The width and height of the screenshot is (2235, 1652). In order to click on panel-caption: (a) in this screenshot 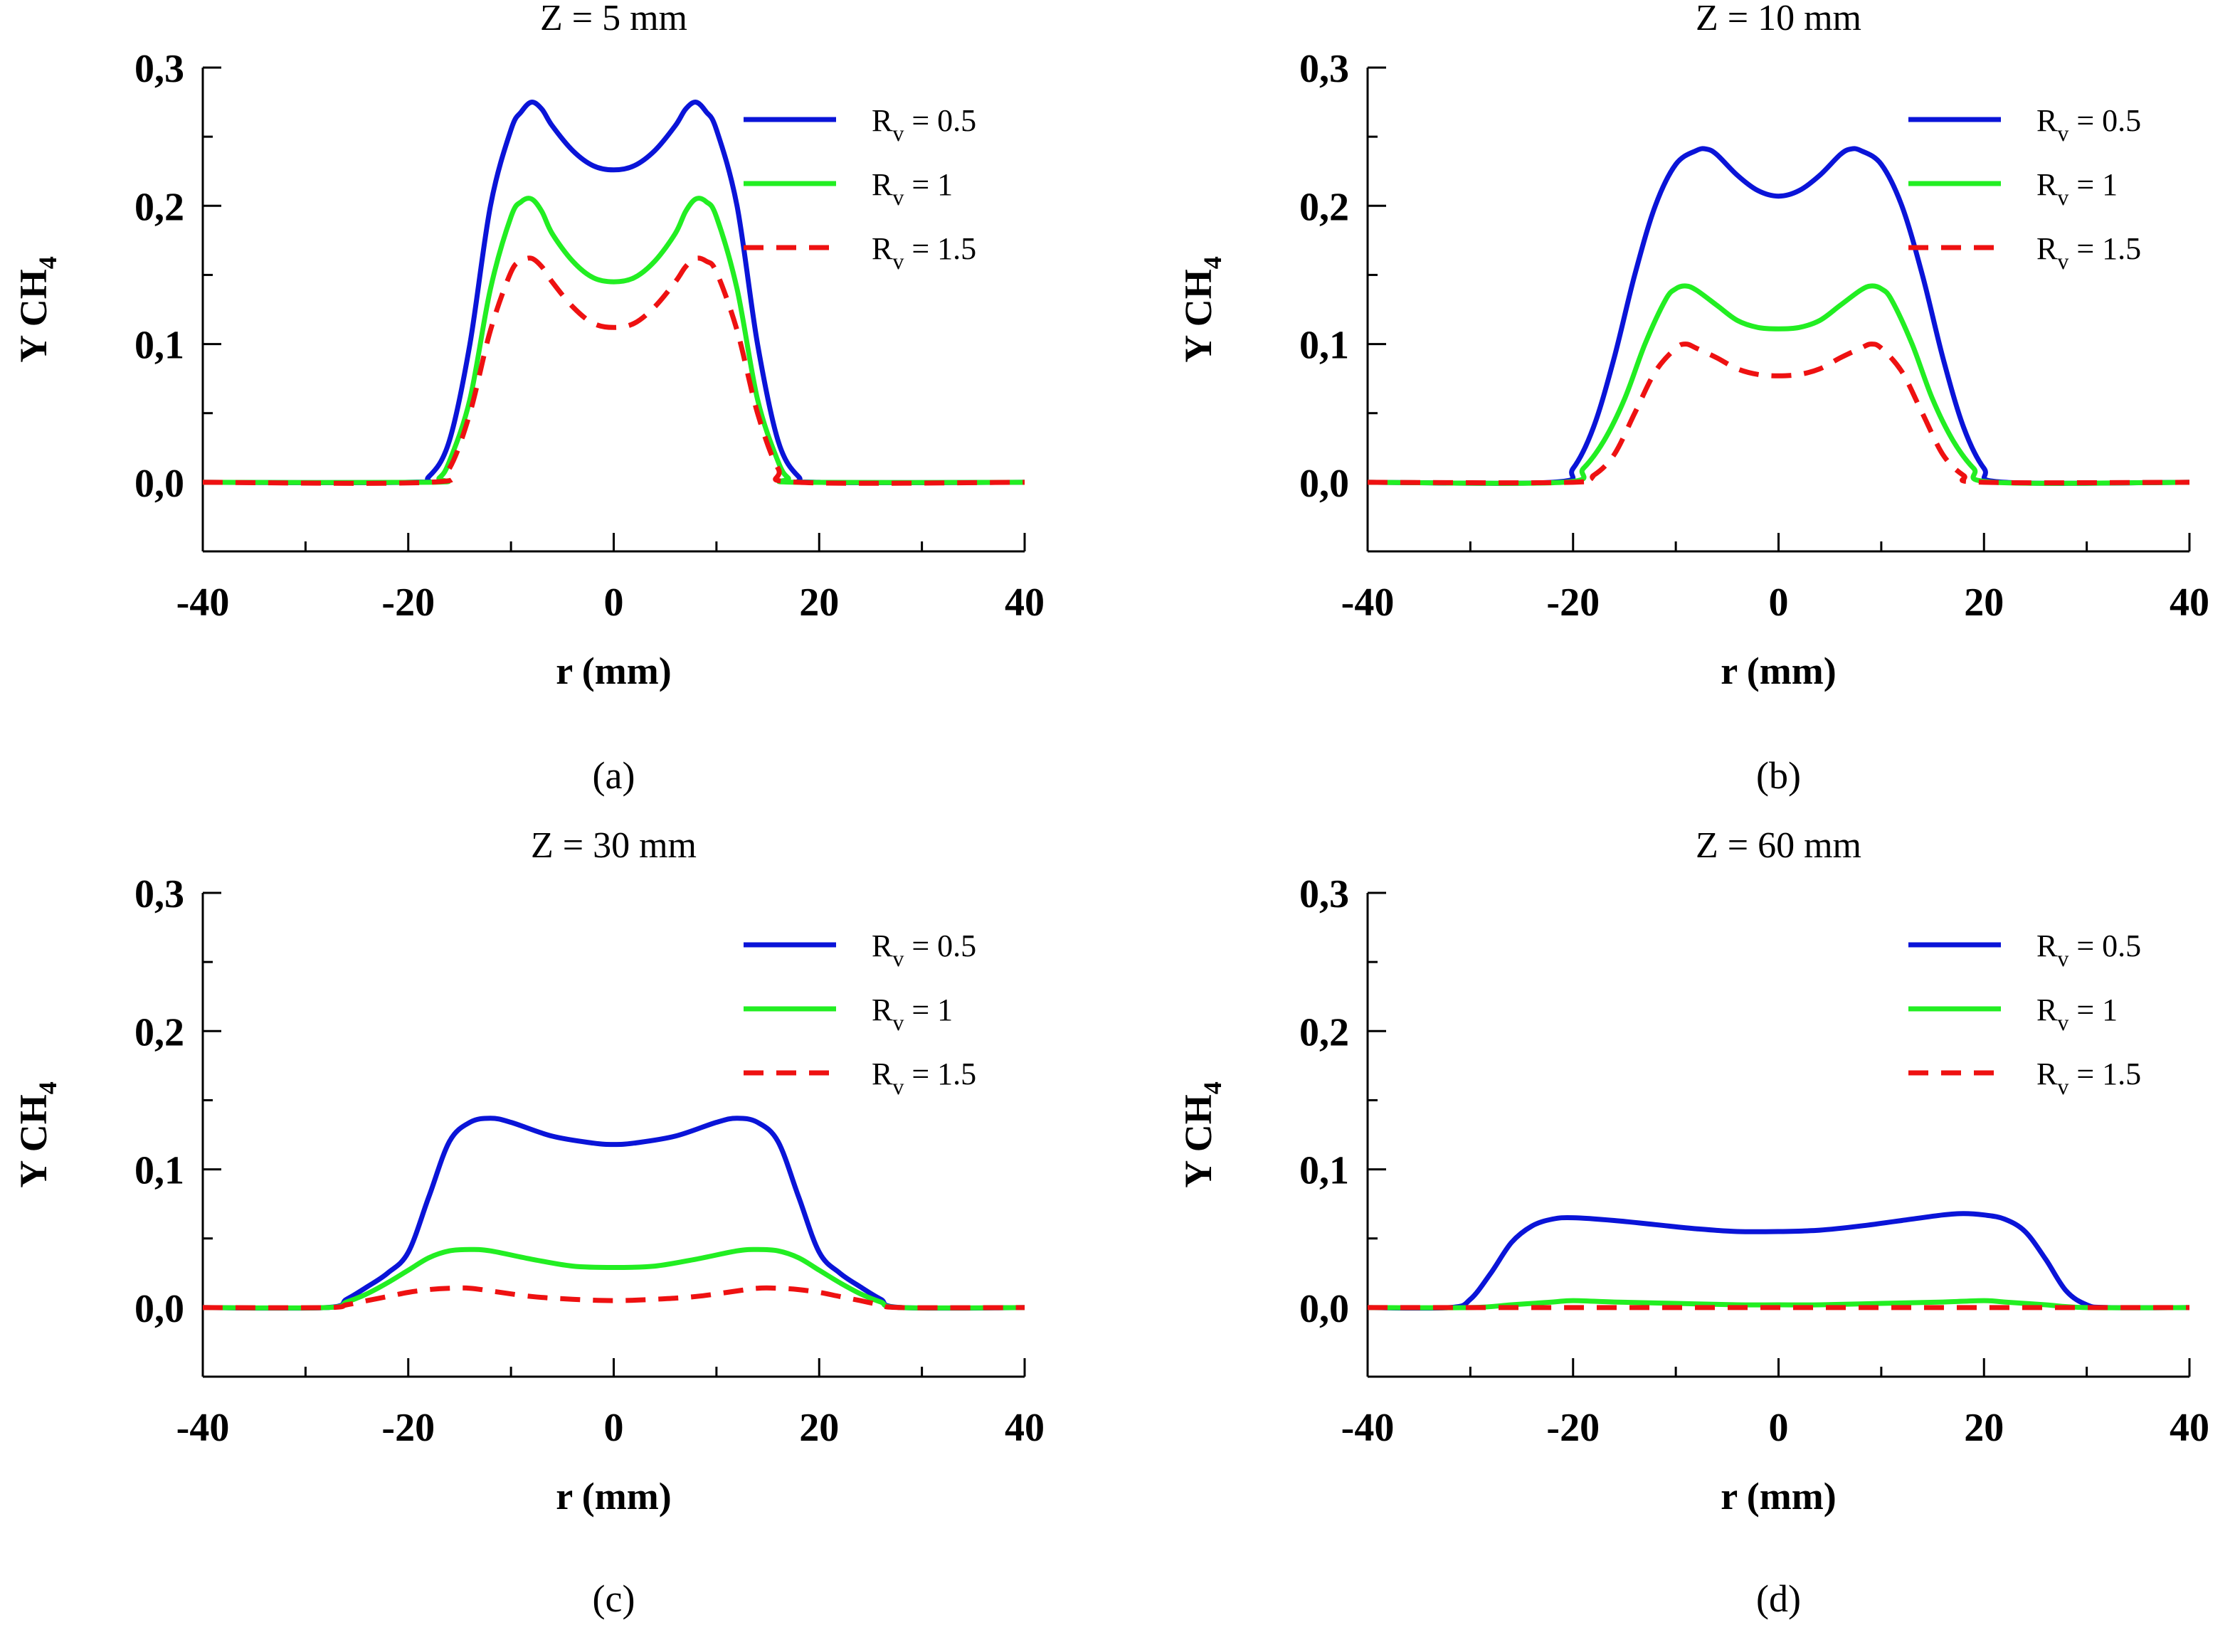, I will do `click(614, 775)`.